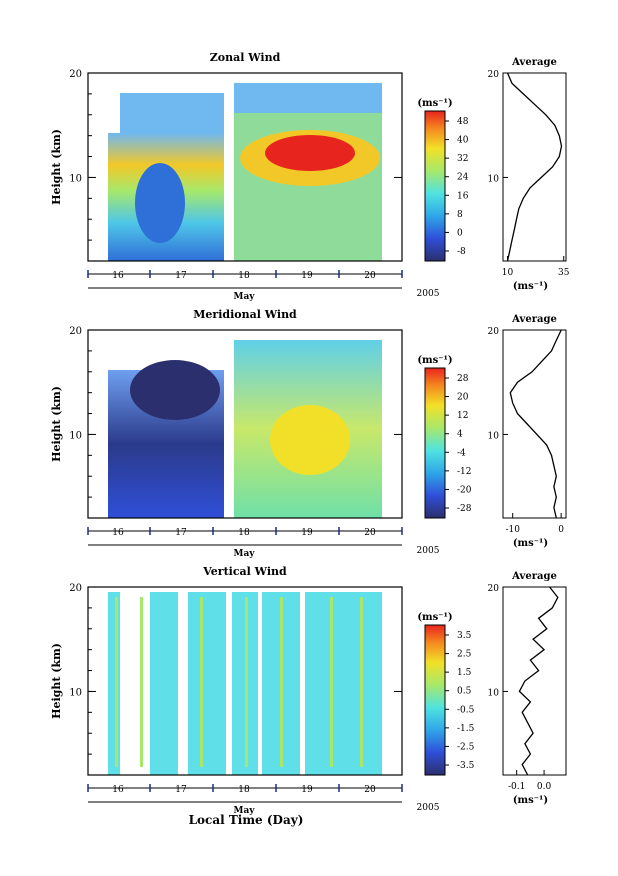  What do you see at coordinates (466, 766) in the screenshot?
I see `colorbar-tick-label: -3.5` at bounding box center [466, 766].